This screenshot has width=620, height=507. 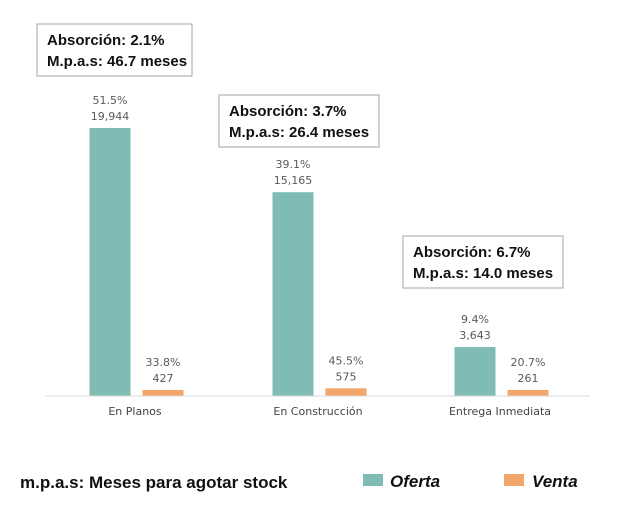 What do you see at coordinates (117, 61) in the screenshot?
I see `annotation-mpas-1: M.p.a.s: 46.7 meses` at bounding box center [117, 61].